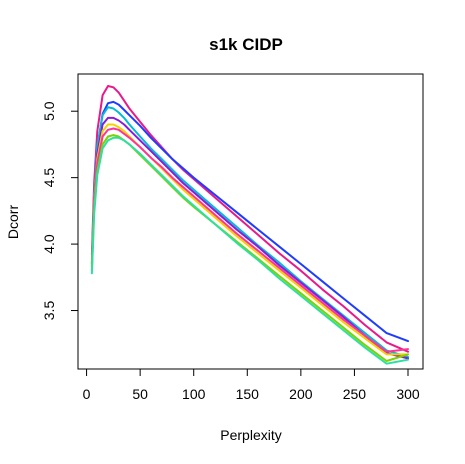  What do you see at coordinates (250, 435) in the screenshot?
I see `x-axis-label: Perplexity` at bounding box center [250, 435].